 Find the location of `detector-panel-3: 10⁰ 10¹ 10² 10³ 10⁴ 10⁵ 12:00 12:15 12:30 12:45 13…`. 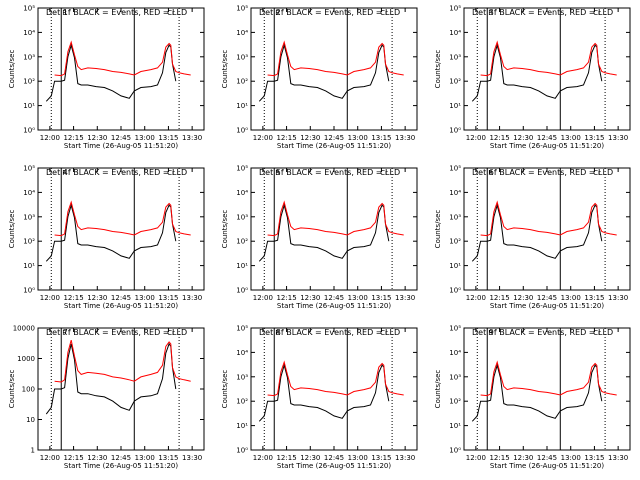

detector-panel-3: 10⁰ 10¹ 10² 10³ 10⁴ 10⁵ 12:00 12:15 12:30 12:45 13… is located at coordinates (532, 77).